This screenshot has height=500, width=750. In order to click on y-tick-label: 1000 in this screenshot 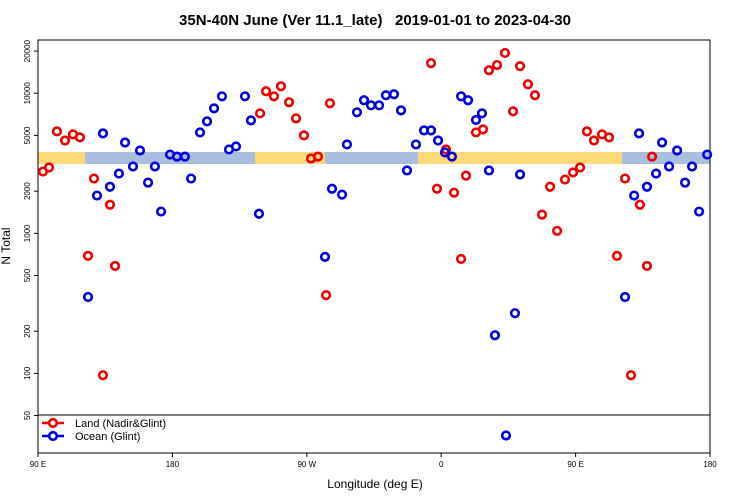, I will do `click(27, 233)`.